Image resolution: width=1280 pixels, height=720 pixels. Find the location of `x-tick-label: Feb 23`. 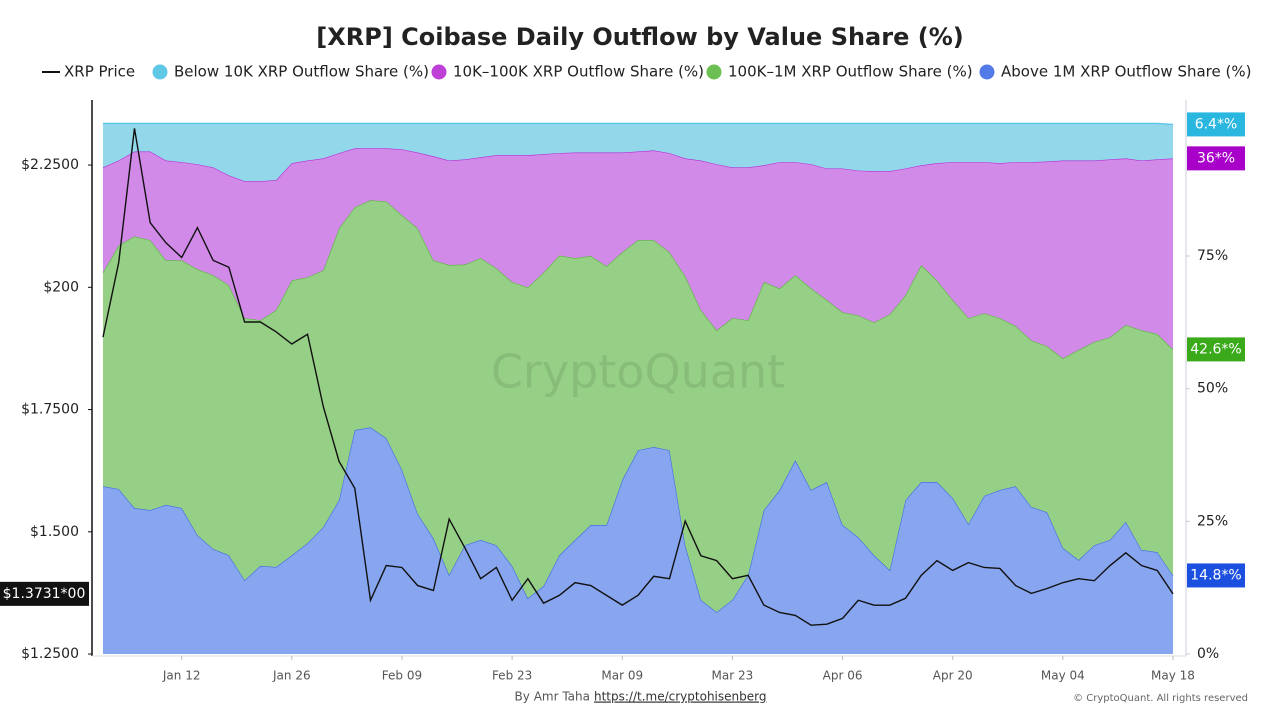

x-tick-label: Feb 23 is located at coordinates (512, 676).